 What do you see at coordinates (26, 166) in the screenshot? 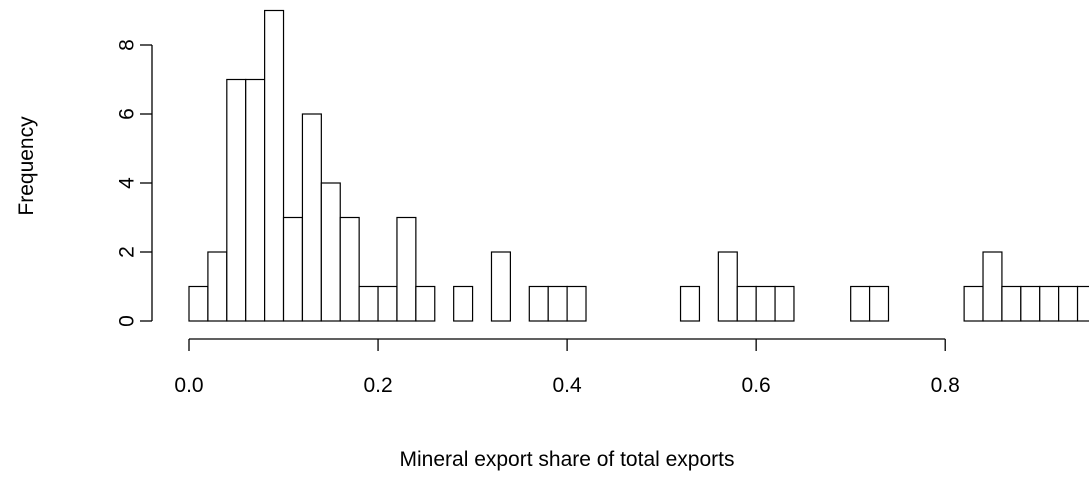
I see `y-axis-label: Frequency` at bounding box center [26, 166].